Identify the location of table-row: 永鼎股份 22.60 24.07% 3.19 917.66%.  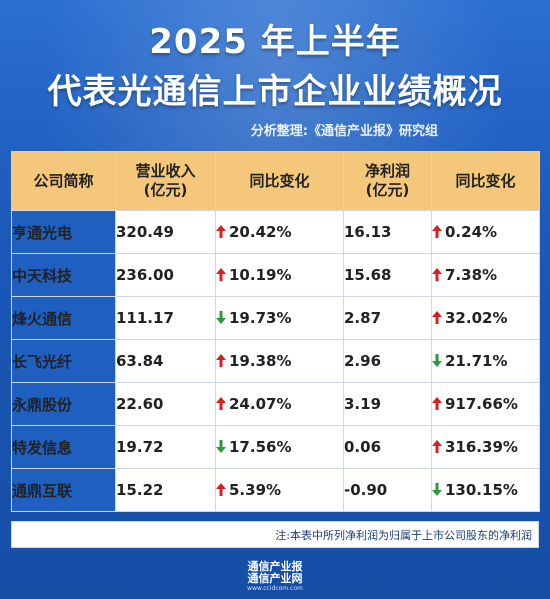
(275, 404).